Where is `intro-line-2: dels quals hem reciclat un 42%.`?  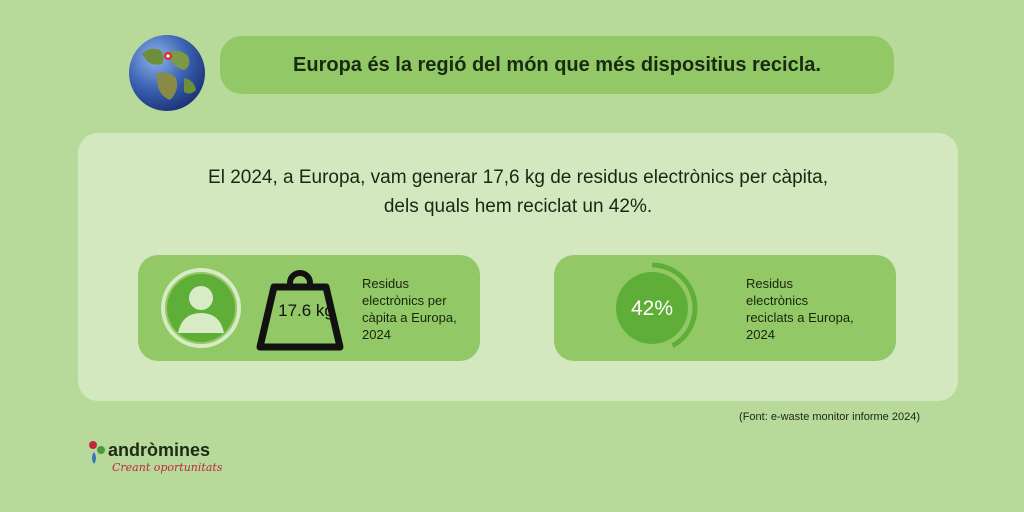 intro-line-2: dels quals hem reciclat un 42%. is located at coordinates (518, 206).